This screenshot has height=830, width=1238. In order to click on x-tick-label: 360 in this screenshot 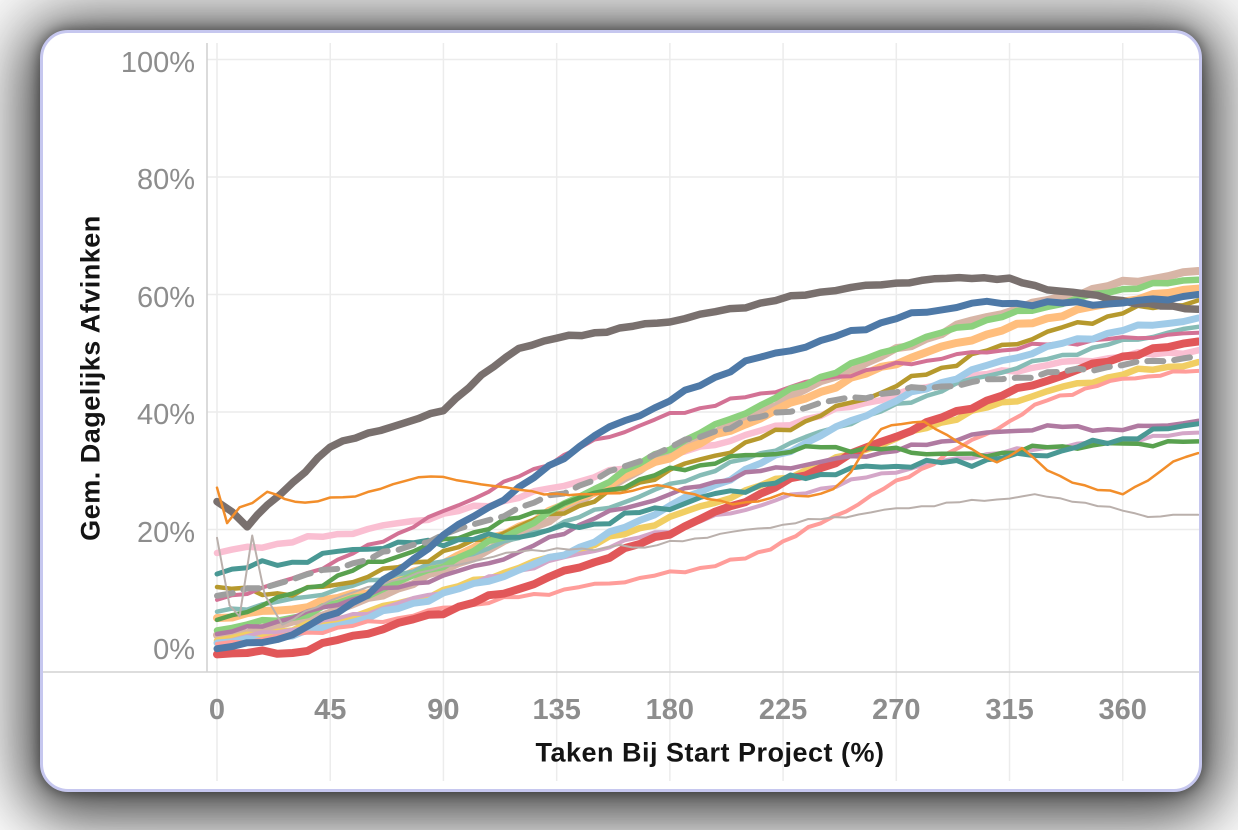, I will do `click(1122, 710)`.